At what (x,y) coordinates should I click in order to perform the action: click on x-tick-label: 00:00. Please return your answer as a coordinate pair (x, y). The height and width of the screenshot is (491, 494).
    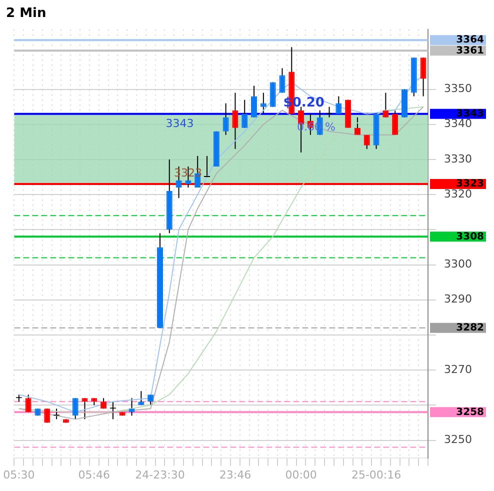
    Looking at the image, I should click on (301, 475).